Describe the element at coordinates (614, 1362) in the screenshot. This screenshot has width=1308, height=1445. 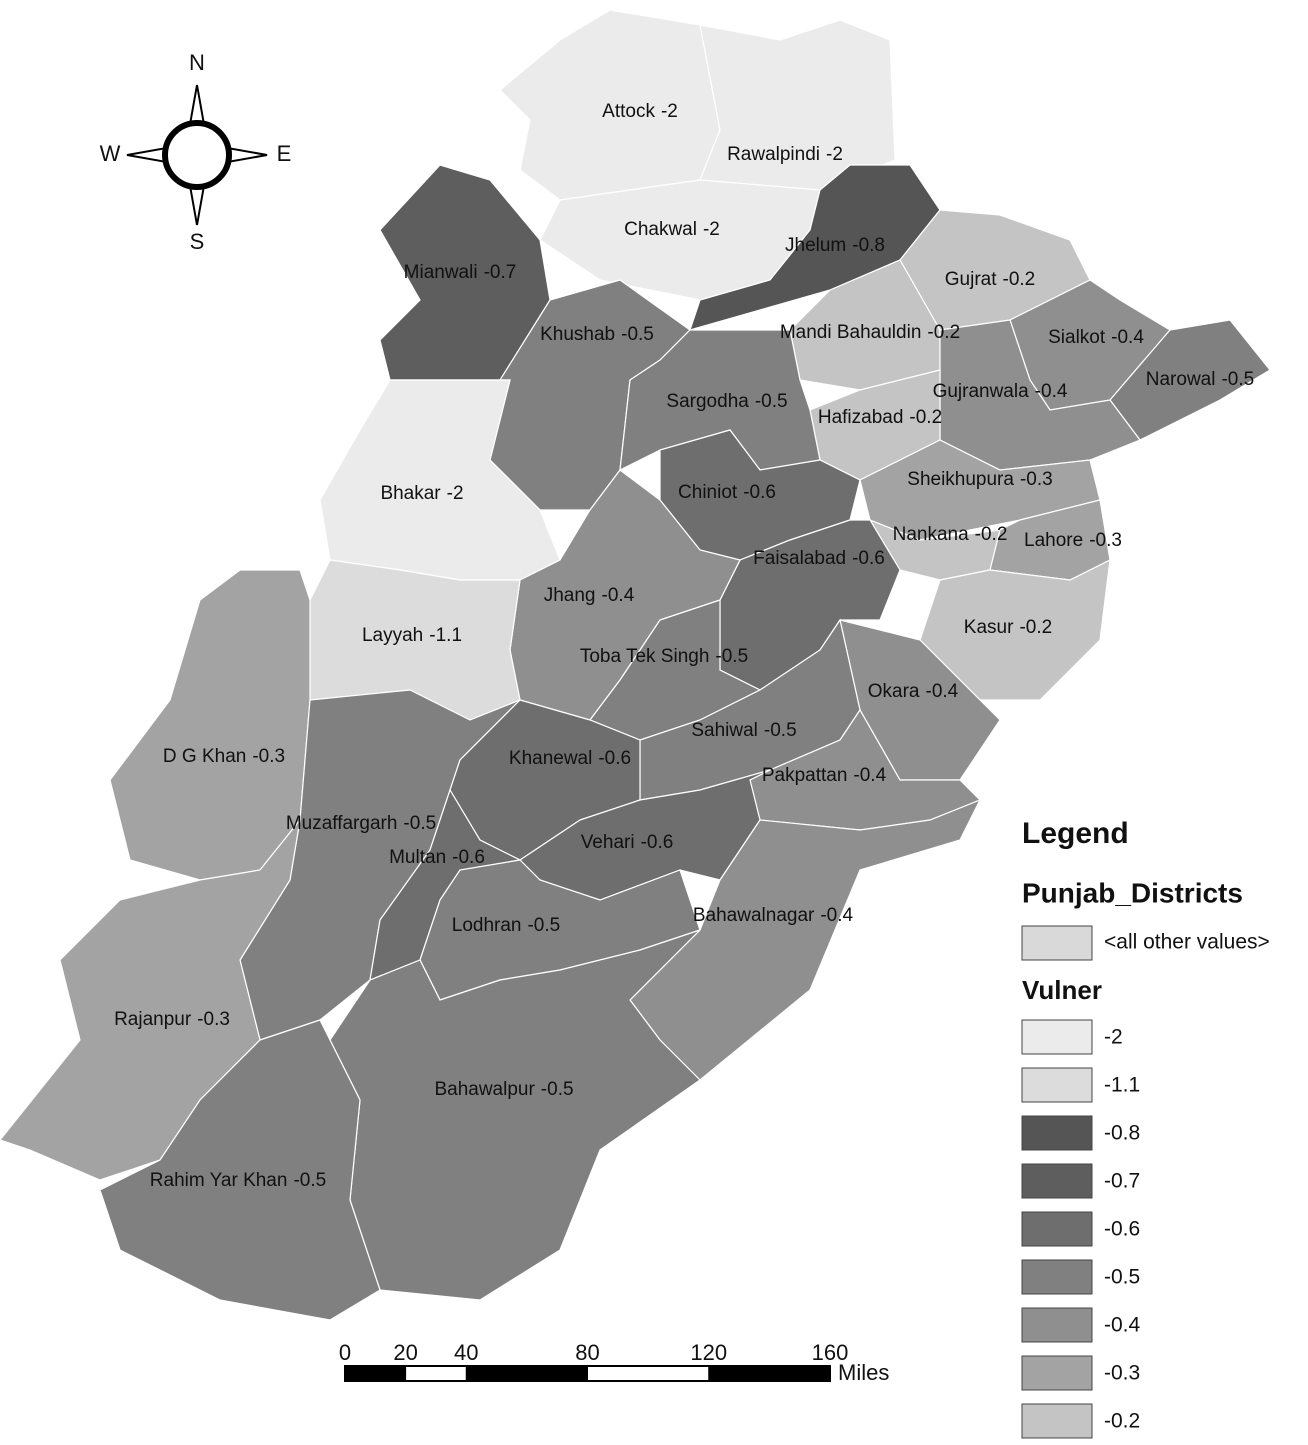
I see `scale-bar: Miles 0 20 40 80 120 160` at that location.